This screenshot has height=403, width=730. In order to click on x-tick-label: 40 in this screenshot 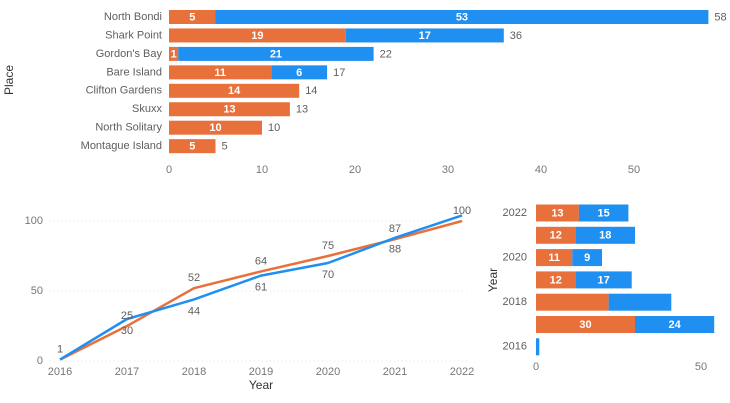, I will do `click(541, 170)`.